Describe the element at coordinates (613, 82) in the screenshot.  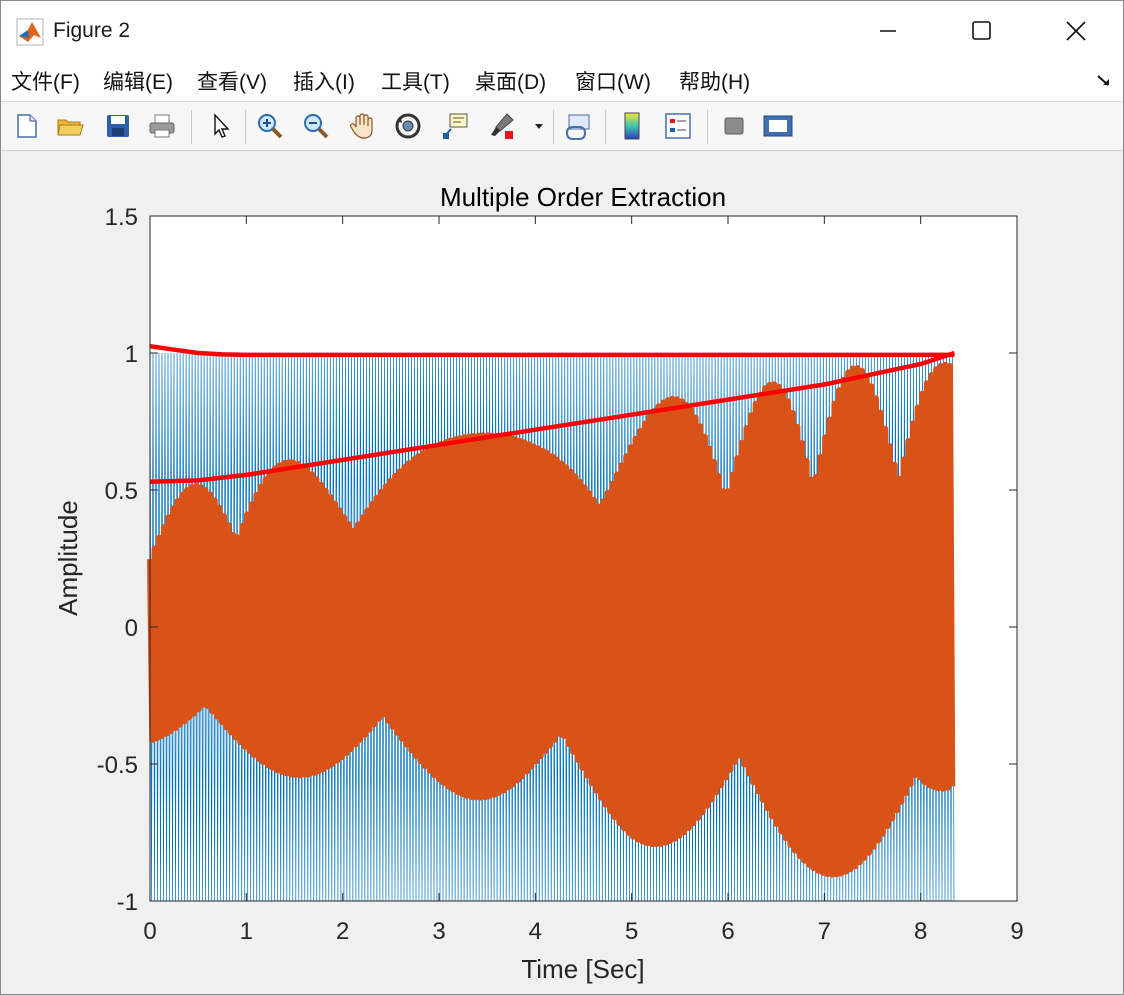
I see `menu-window: 窗口(W)` at that location.